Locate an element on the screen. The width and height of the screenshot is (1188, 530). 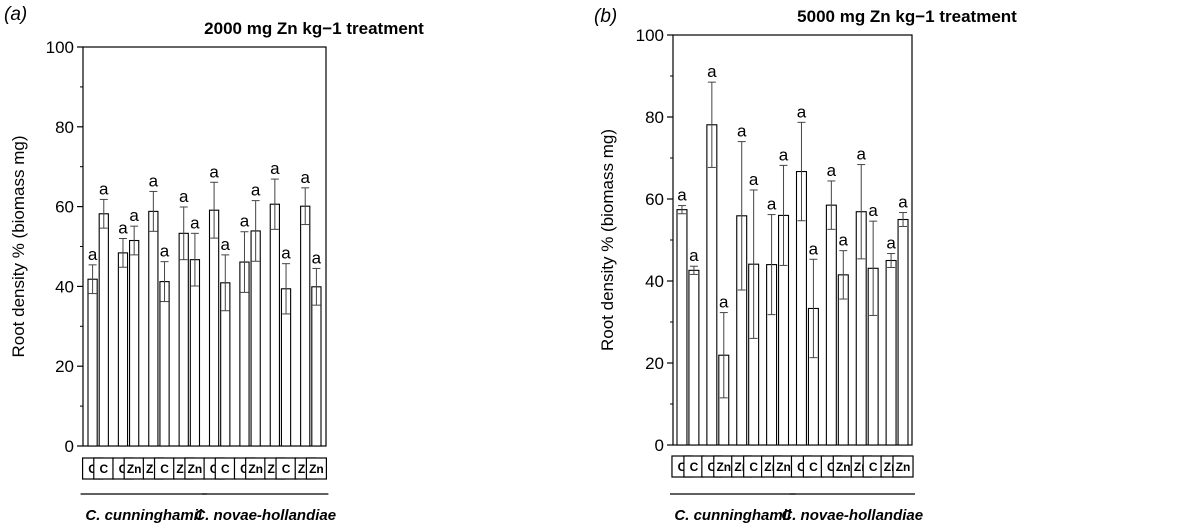
chart-title: 5000 mg Zn kg−1 treatment is located at coordinates (907, 16).